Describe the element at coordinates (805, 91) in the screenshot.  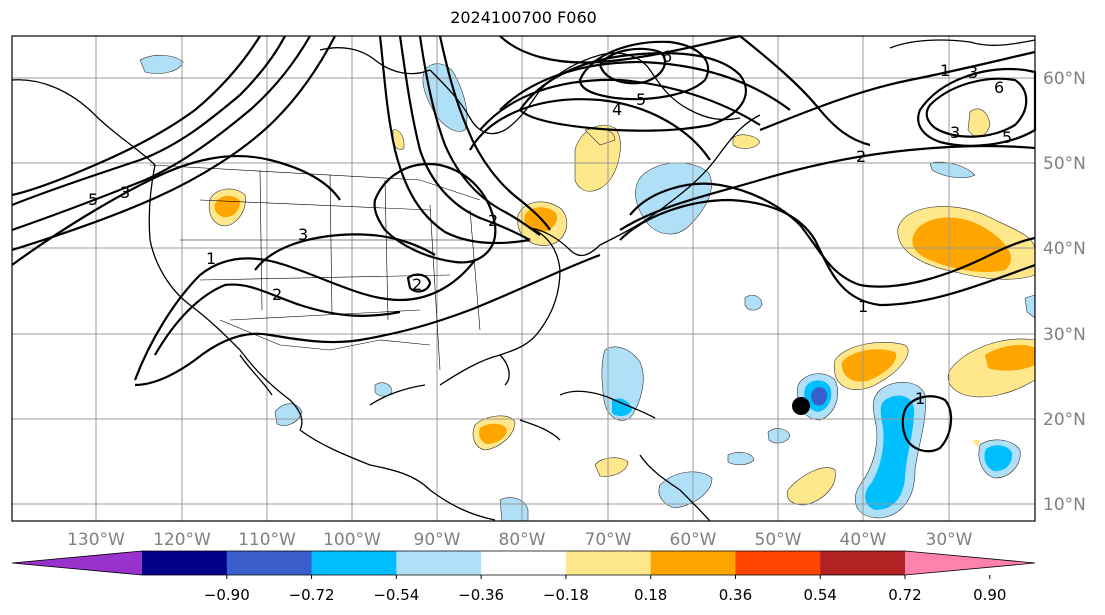
I see `contour-northeast-band` at that location.